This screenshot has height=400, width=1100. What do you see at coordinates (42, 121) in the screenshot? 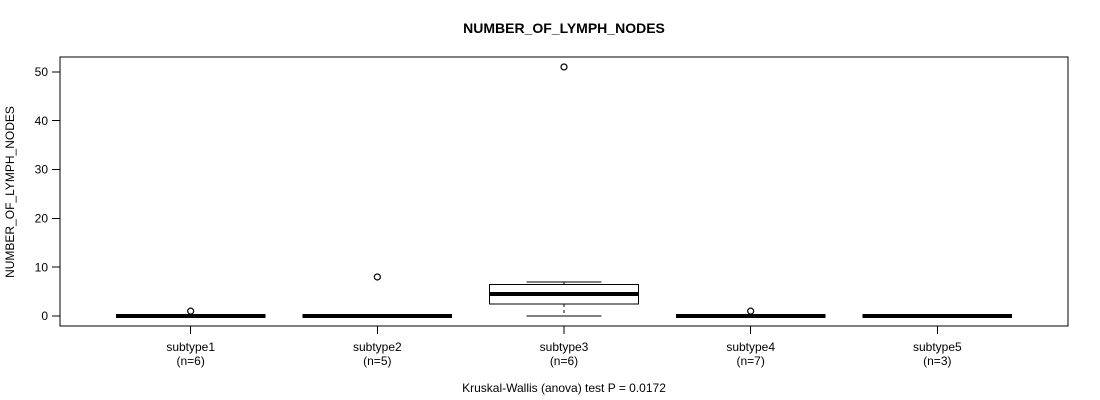
I see `y-axis-tick-label: 40` at bounding box center [42, 121].